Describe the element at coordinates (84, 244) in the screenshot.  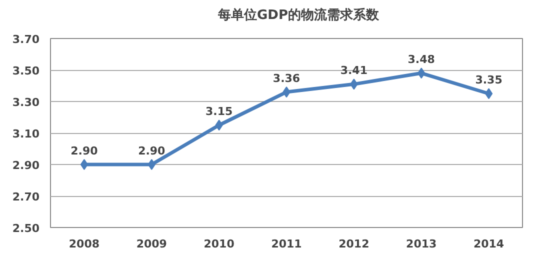
I see `x-tick-label: 2008` at that location.